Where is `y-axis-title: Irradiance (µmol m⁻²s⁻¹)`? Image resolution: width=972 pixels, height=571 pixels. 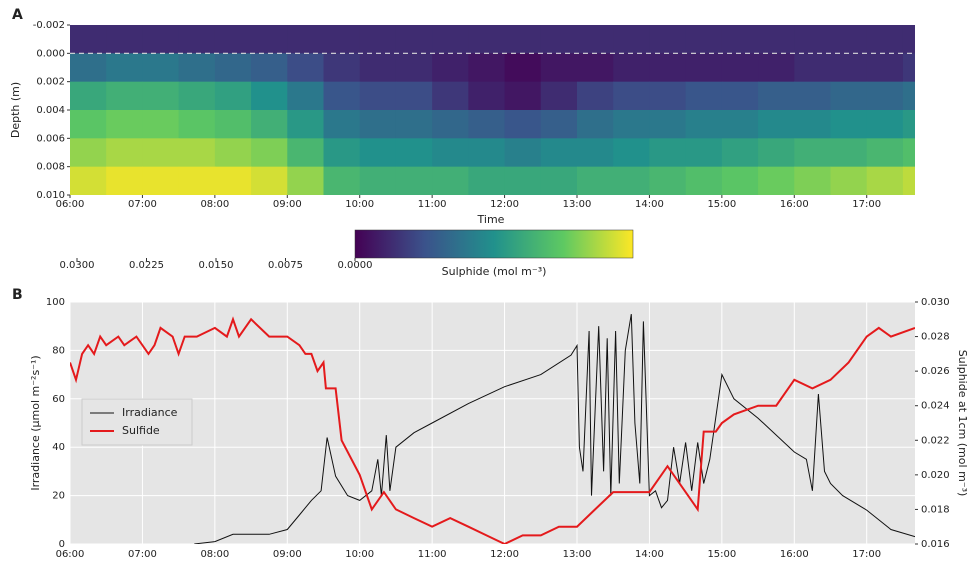
y-axis-title: Irradiance (µmol m⁻²s⁻¹) is located at coordinates (35, 422).